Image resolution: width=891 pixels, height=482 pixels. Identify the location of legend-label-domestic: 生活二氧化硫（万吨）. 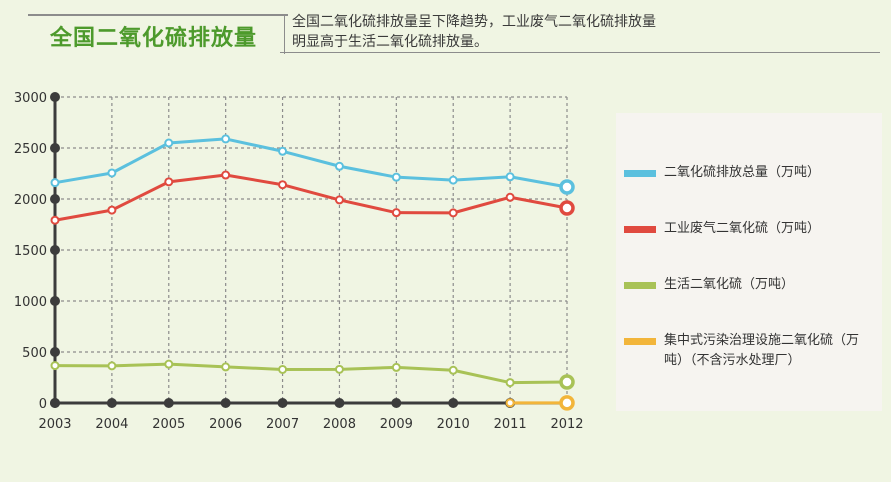
(729, 284).